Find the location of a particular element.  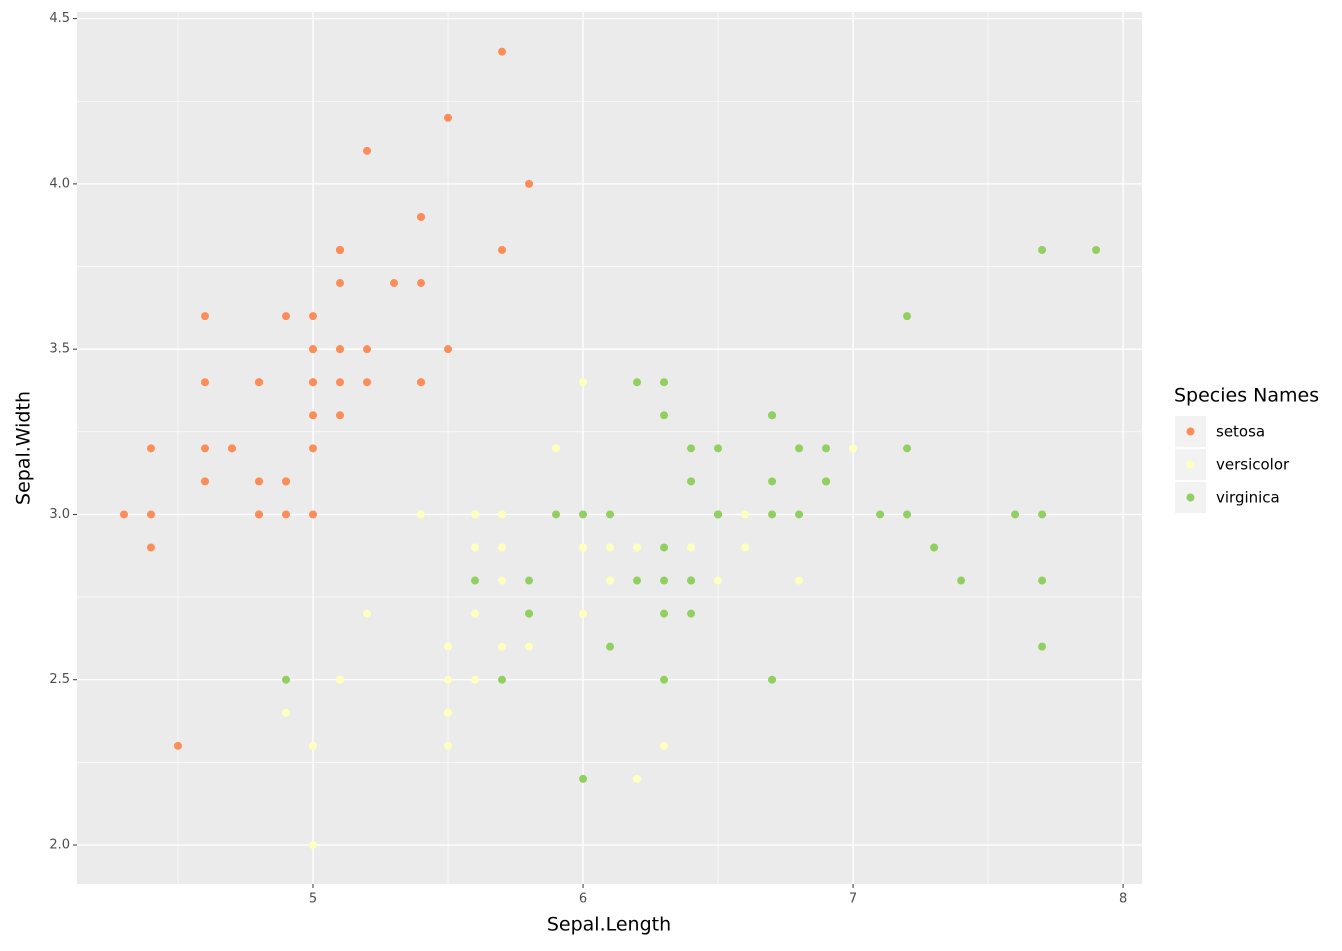

legend-title: Species Names is located at coordinates (1246, 396).